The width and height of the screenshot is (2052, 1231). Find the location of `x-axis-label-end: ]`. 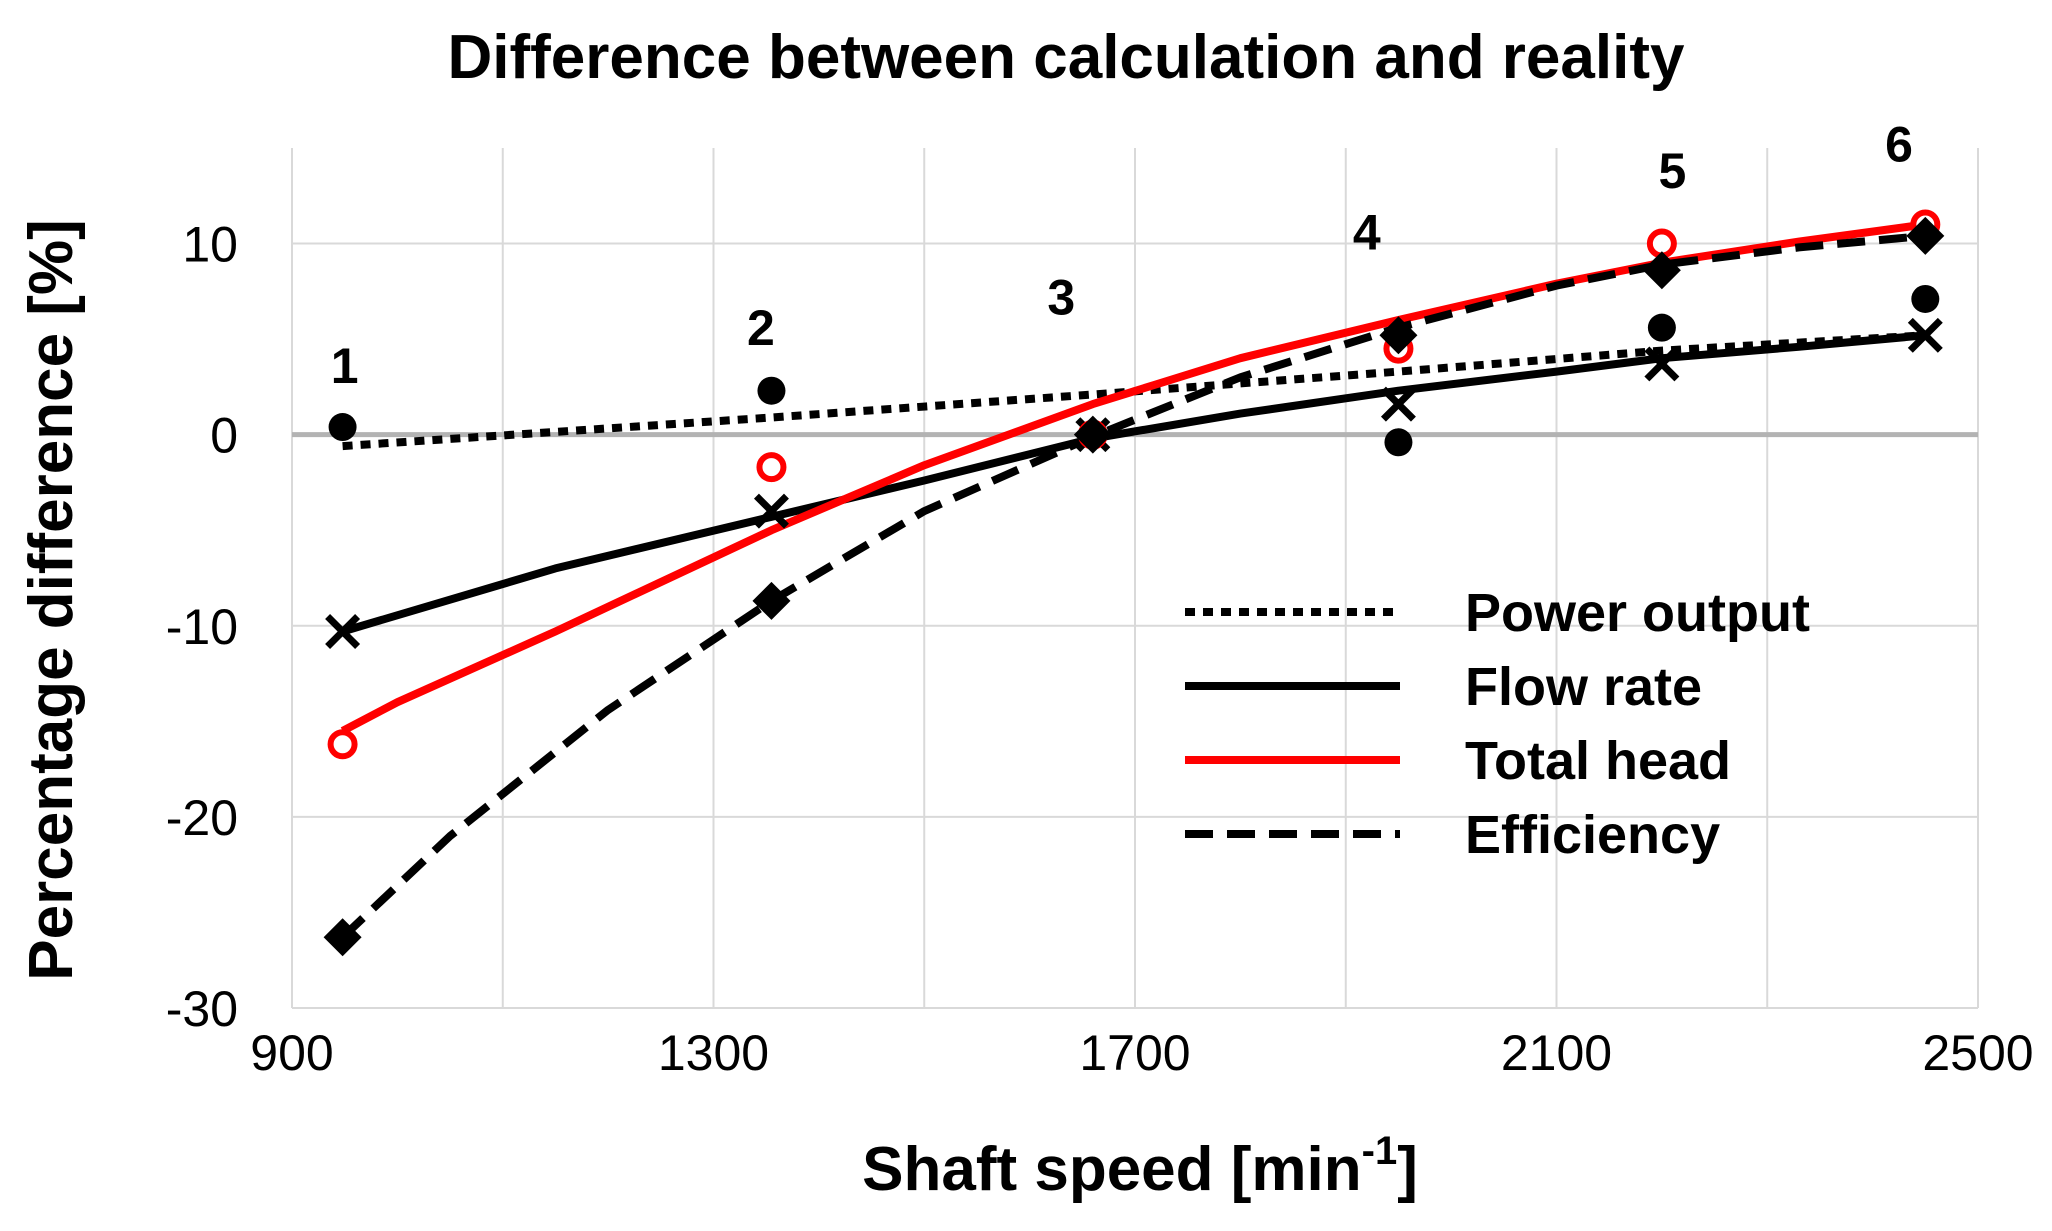

x-axis-label-end: ] is located at coordinates (1407, 1169).